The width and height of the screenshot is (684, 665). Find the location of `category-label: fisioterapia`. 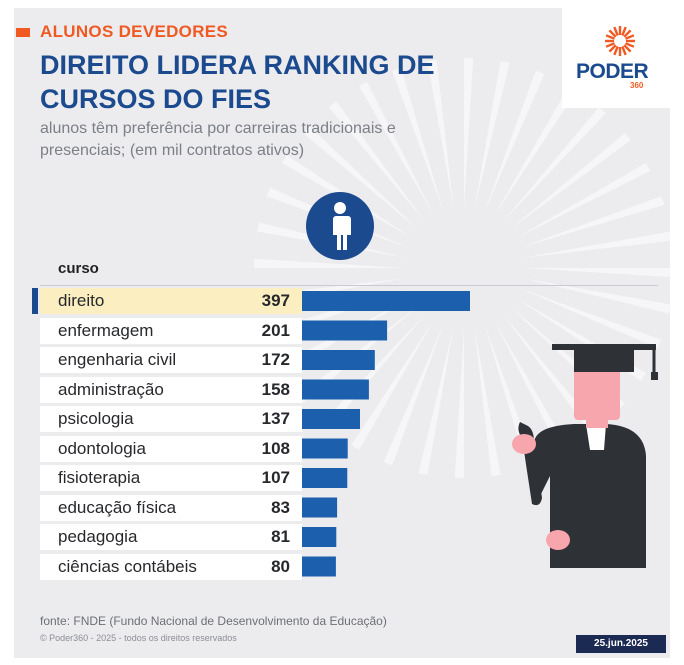

category-label: fisioterapia is located at coordinates (99, 477).